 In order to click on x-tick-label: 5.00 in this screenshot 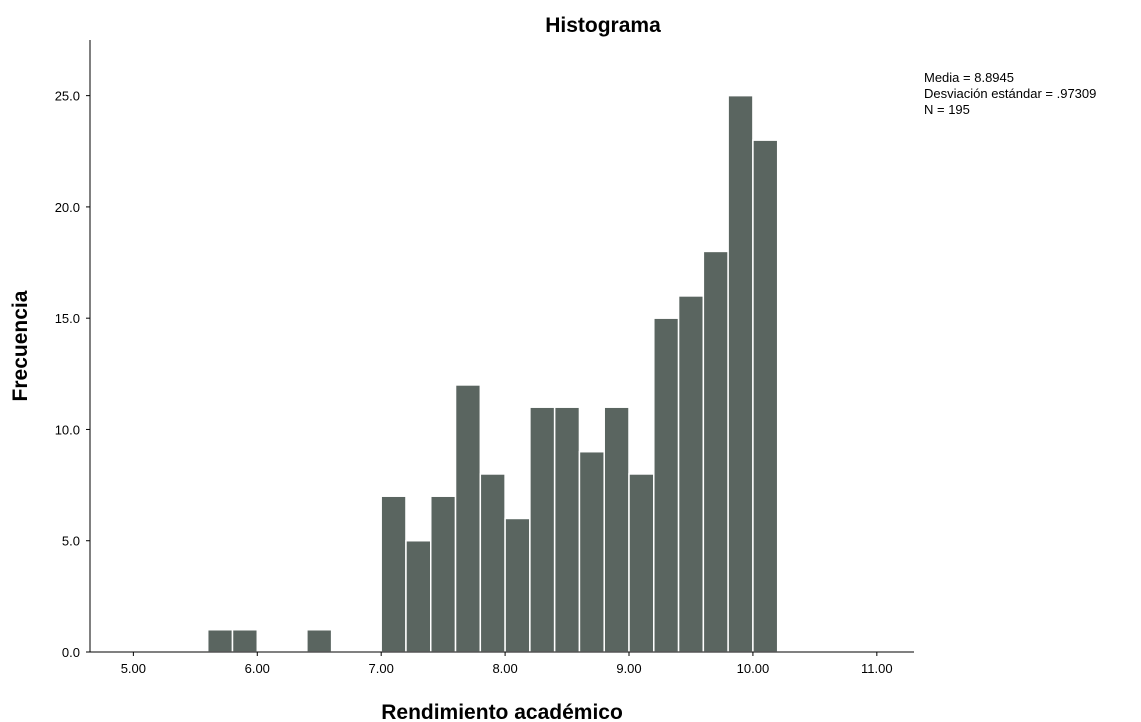, I will do `click(133, 668)`.